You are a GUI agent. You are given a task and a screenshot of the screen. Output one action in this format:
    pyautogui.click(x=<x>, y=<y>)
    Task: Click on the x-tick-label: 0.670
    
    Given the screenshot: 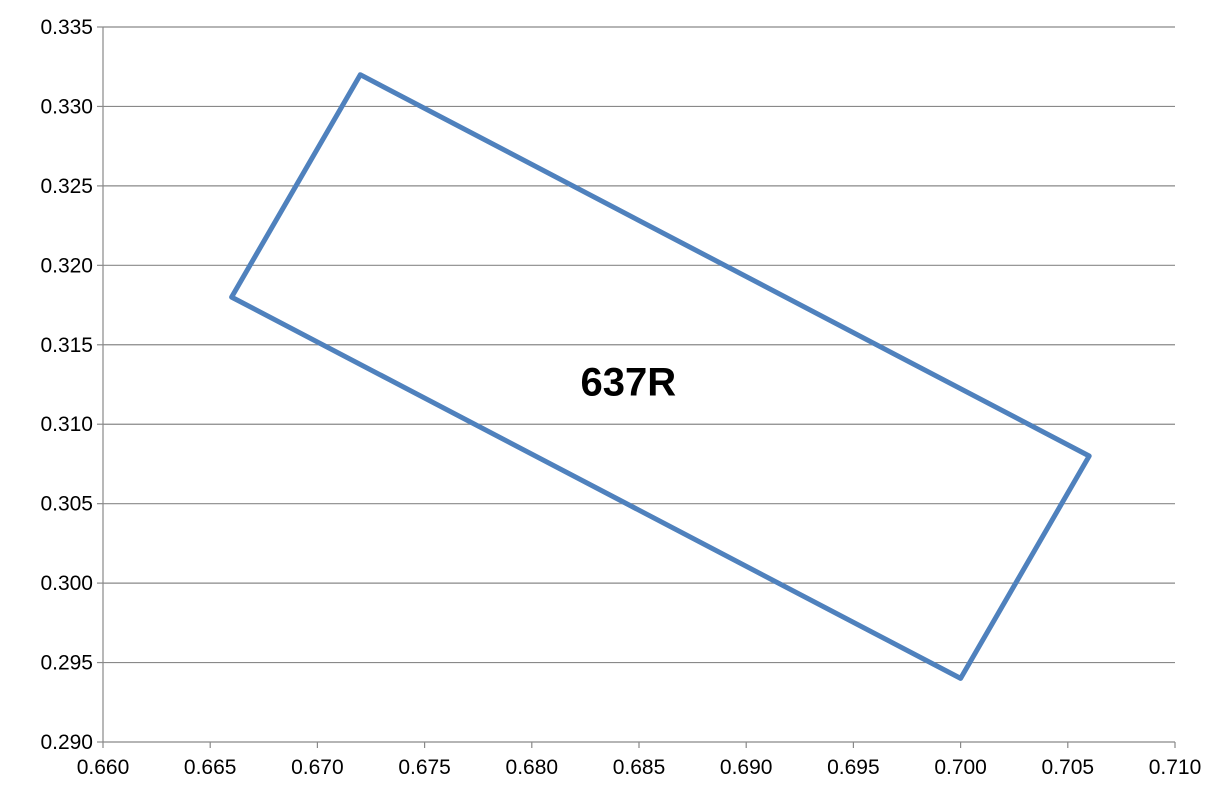 What is the action you would take?
    pyautogui.click(x=317, y=767)
    